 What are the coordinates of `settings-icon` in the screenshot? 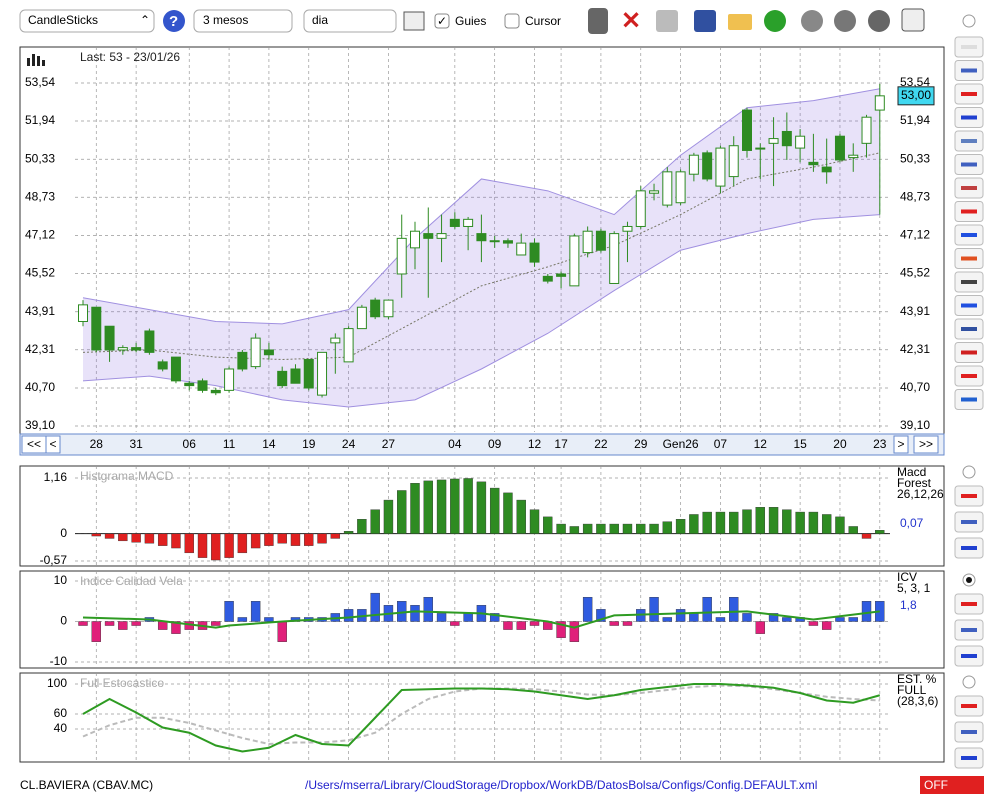 It's located at (879, 21).